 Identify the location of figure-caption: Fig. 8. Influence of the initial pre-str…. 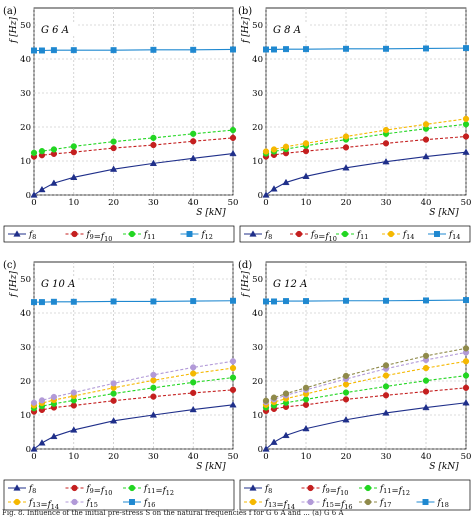
(173, 513).